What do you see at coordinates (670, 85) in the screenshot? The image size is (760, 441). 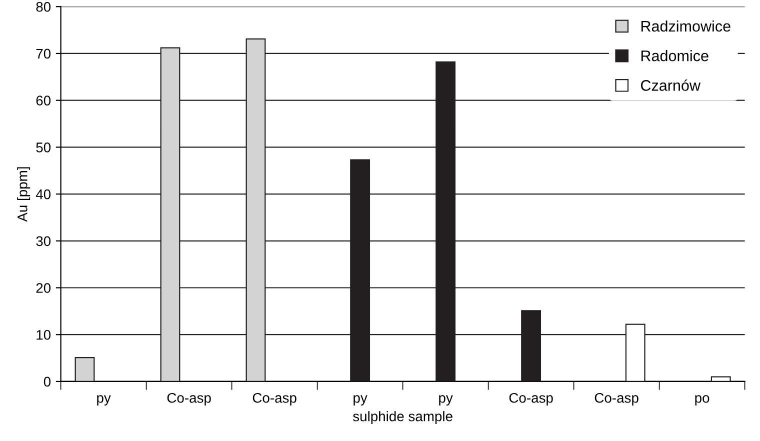 I see `legend-label: Czarnów` at bounding box center [670, 85].